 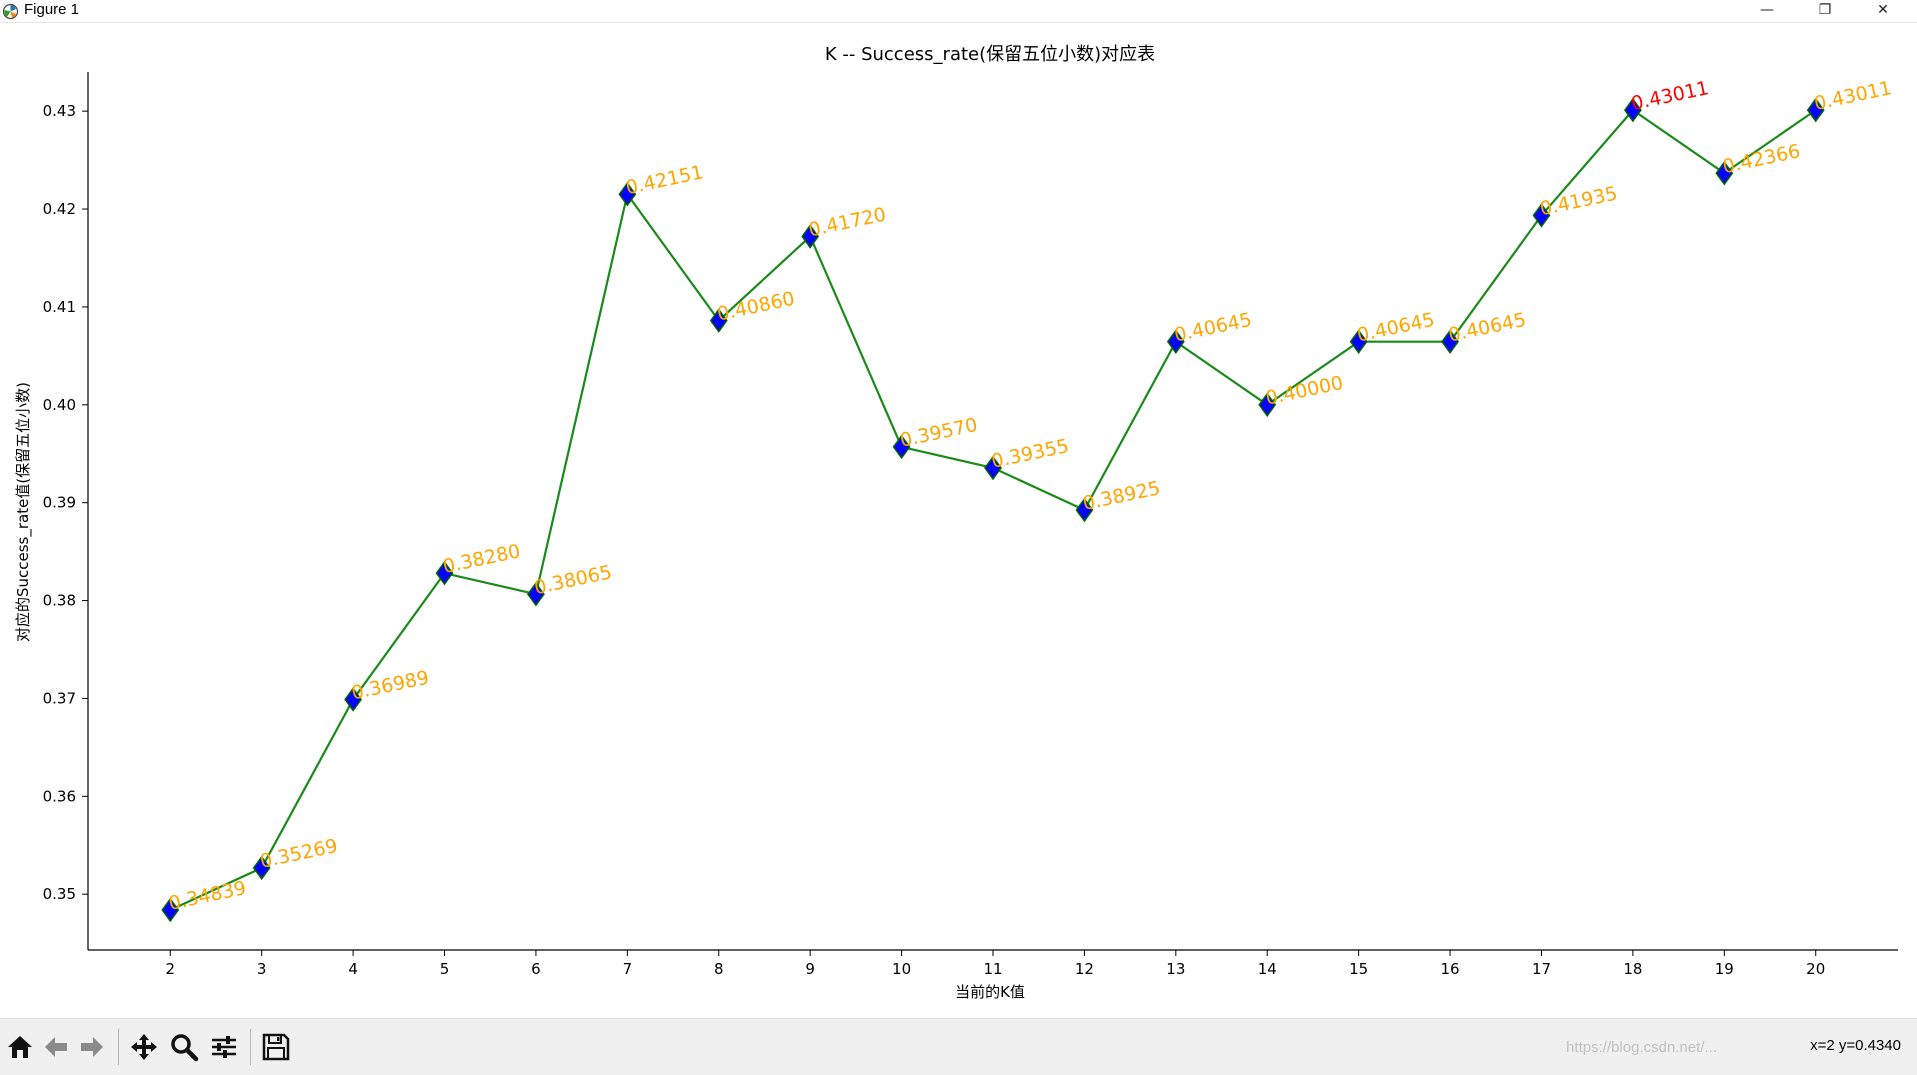 I want to click on restore-button: ❐, so click(x=1825, y=11).